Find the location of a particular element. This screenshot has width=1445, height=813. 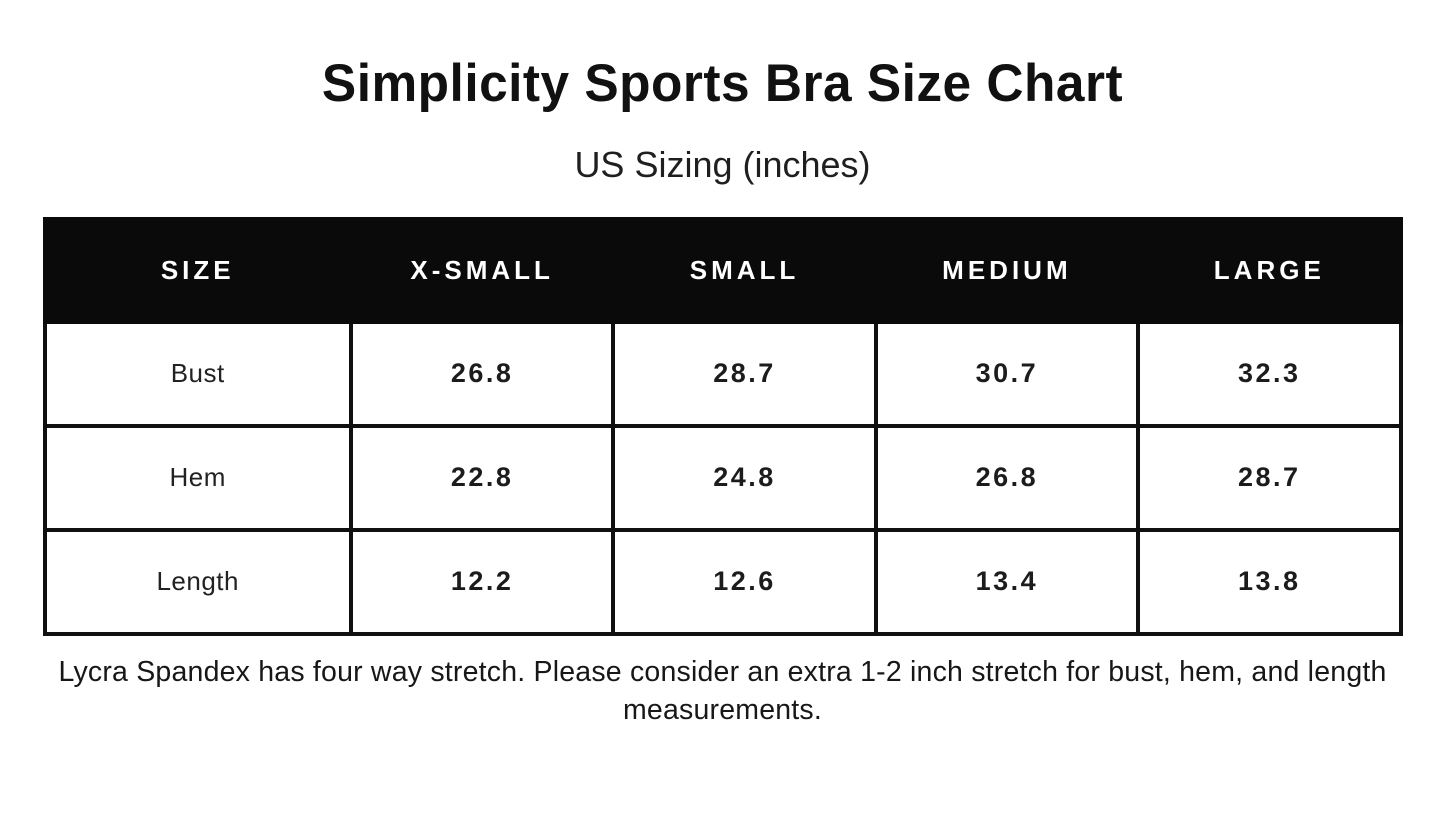

row-label-bust: Bust is located at coordinates (197, 373).